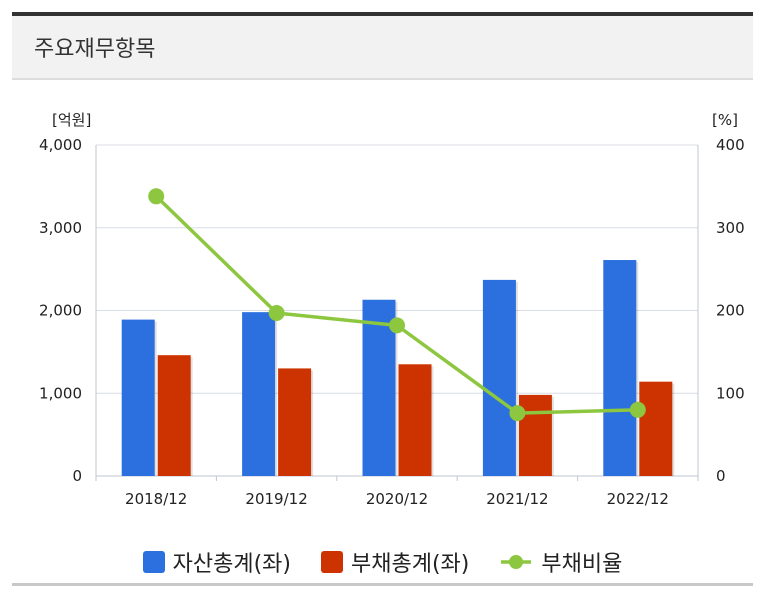 Image resolution: width=760 pixels, height=594 pixels. I want to click on legend-item: 자산총계(좌), so click(217, 562).